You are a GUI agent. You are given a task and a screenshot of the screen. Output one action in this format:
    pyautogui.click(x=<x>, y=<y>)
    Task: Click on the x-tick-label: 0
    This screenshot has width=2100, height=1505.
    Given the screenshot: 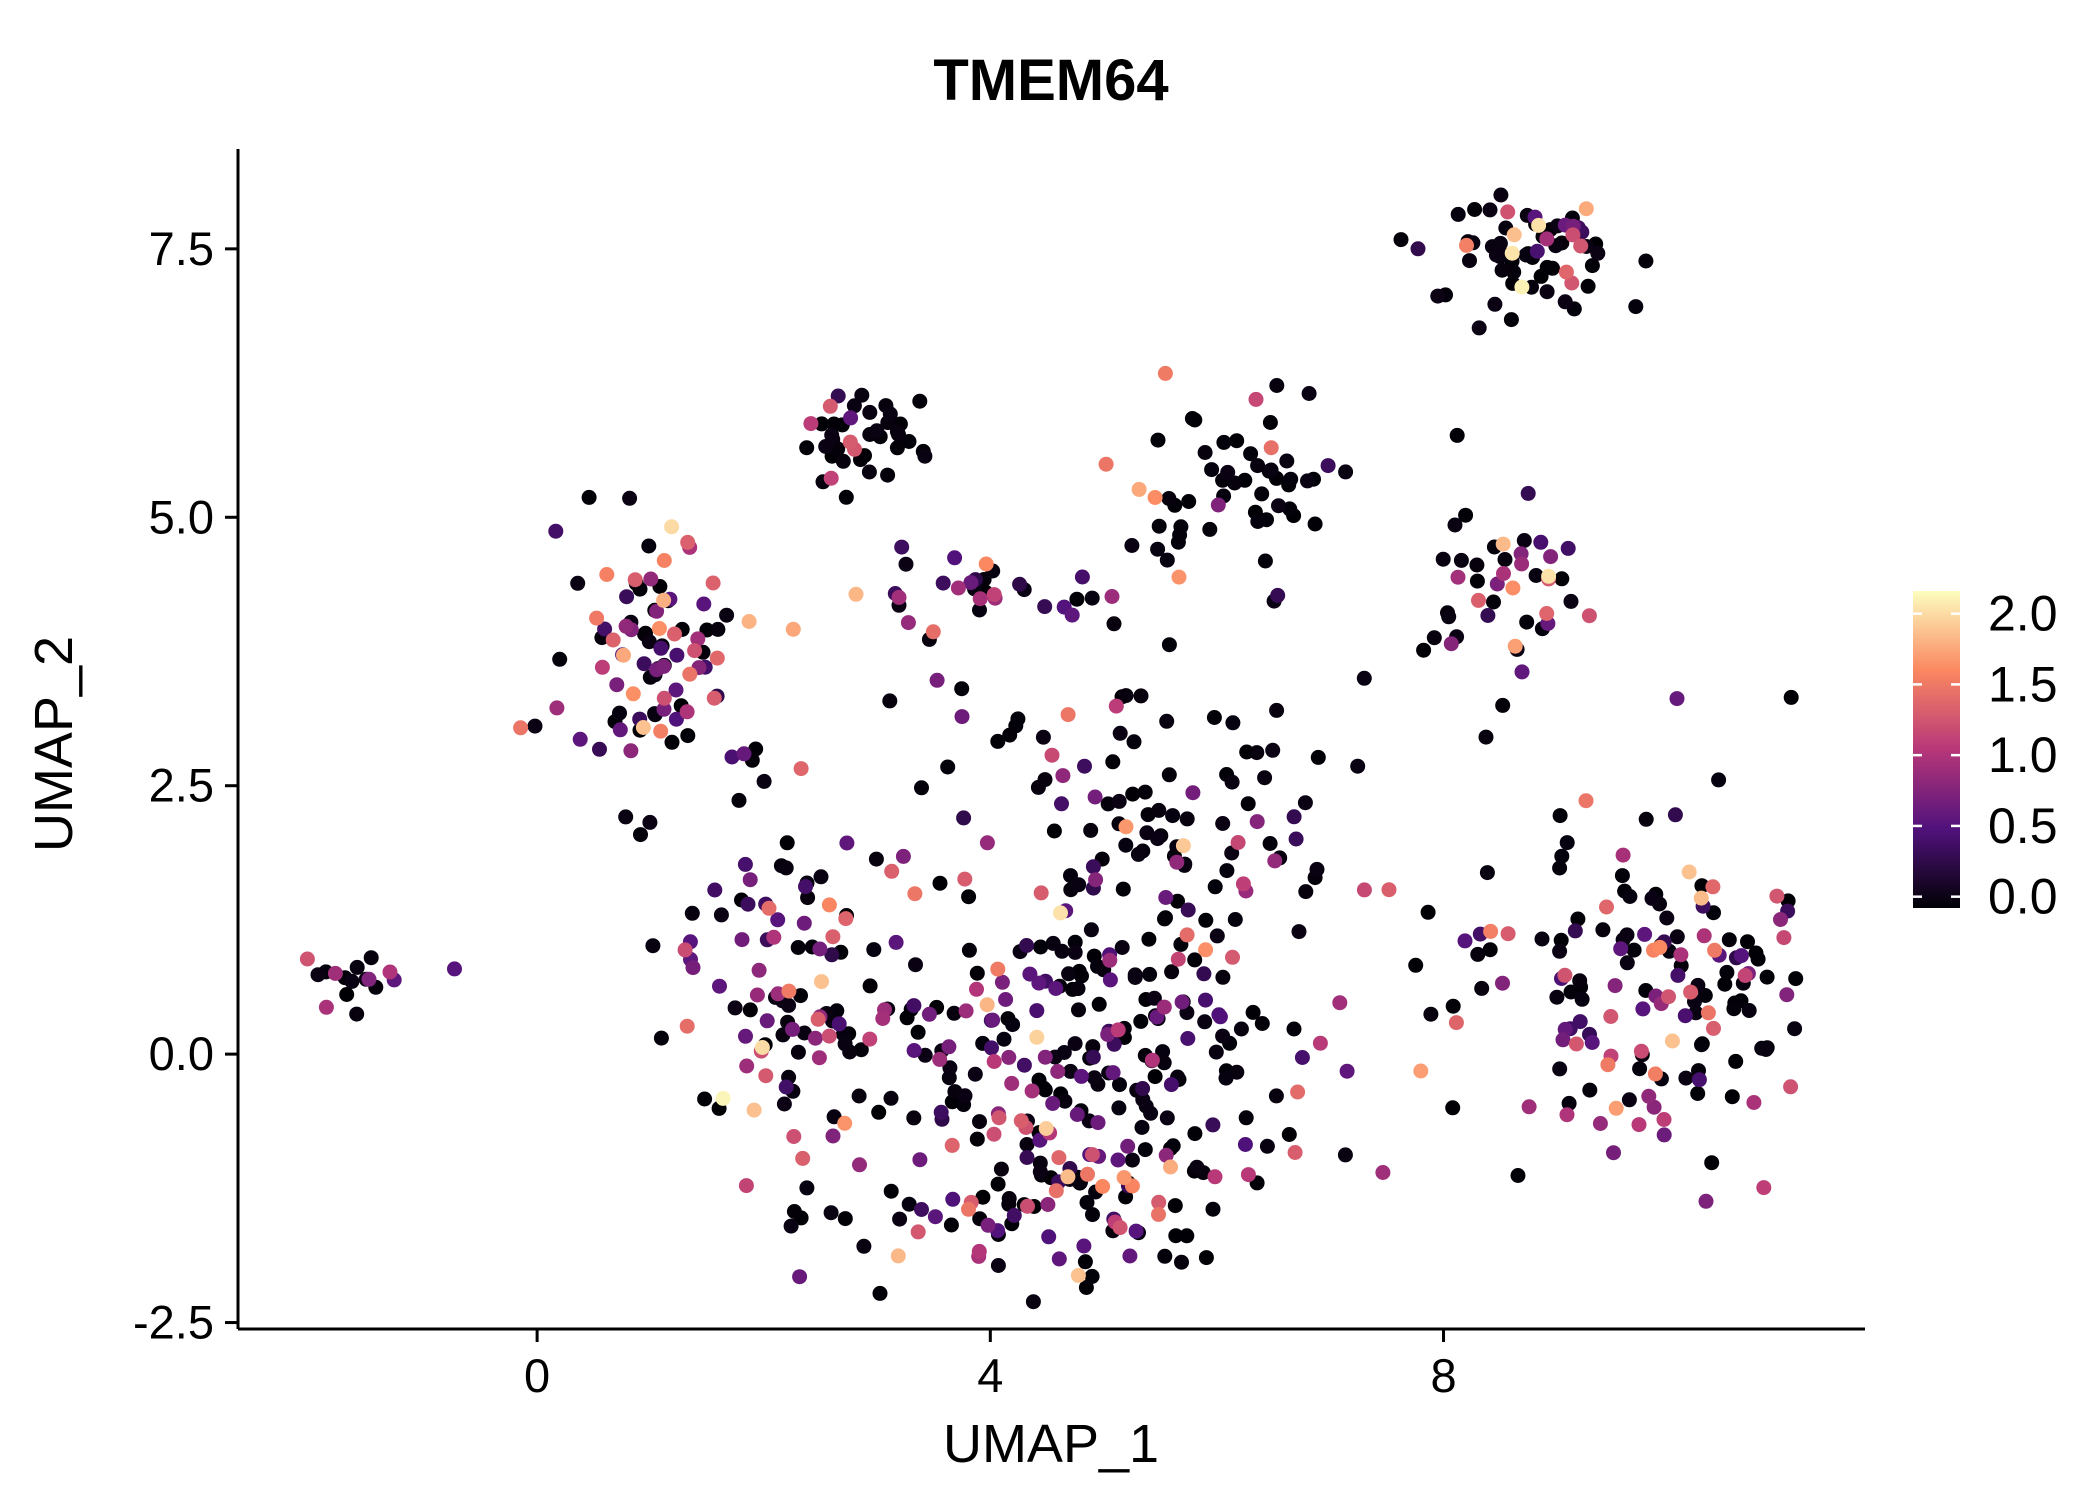 What is the action you would take?
    pyautogui.click(x=537, y=1375)
    